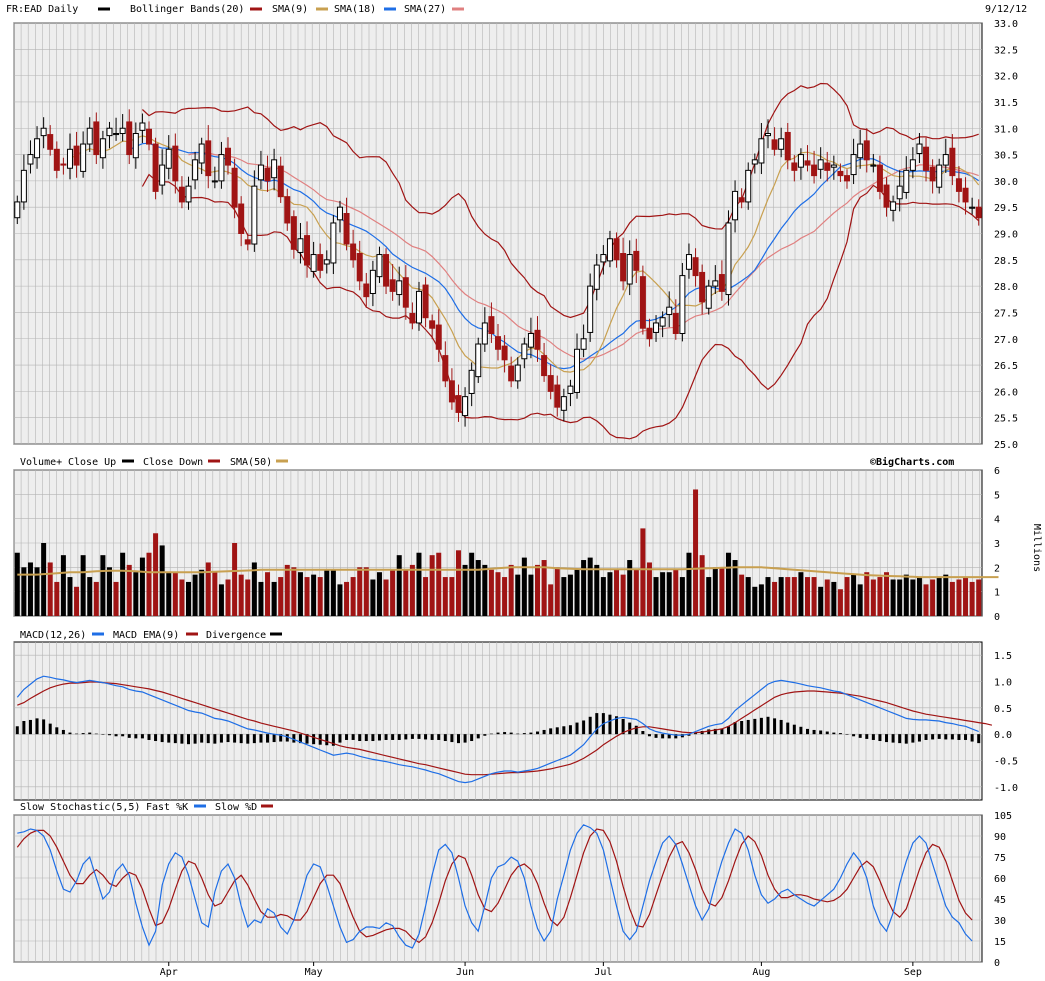  Describe the element at coordinates (290, 9) in the screenshot. I see `legend-sma9: SMA(9)` at that location.